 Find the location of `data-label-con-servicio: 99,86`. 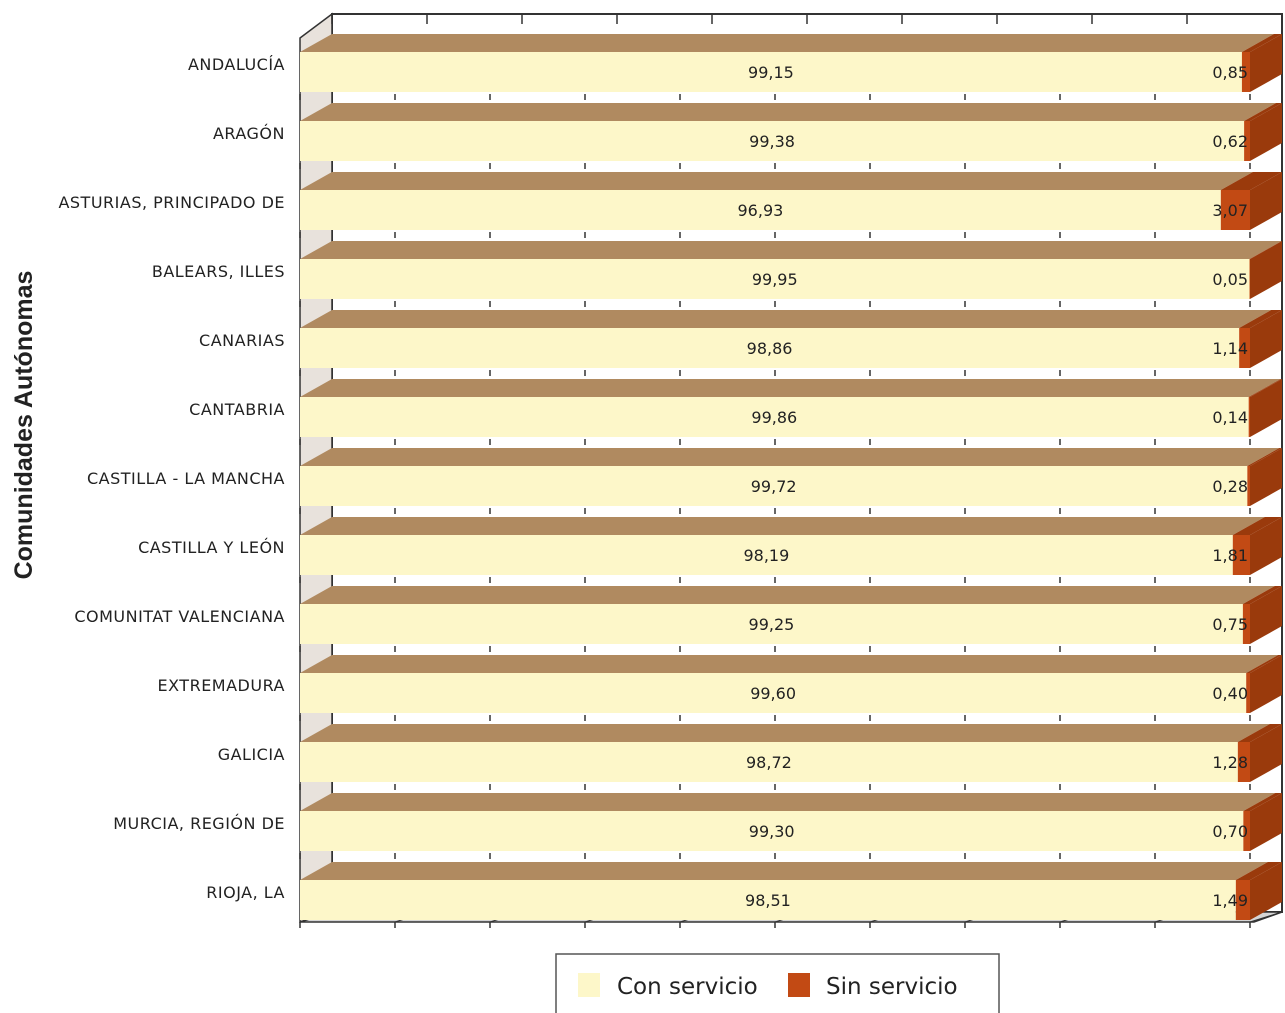

data-label-con-servicio: 99,86 is located at coordinates (774, 417).